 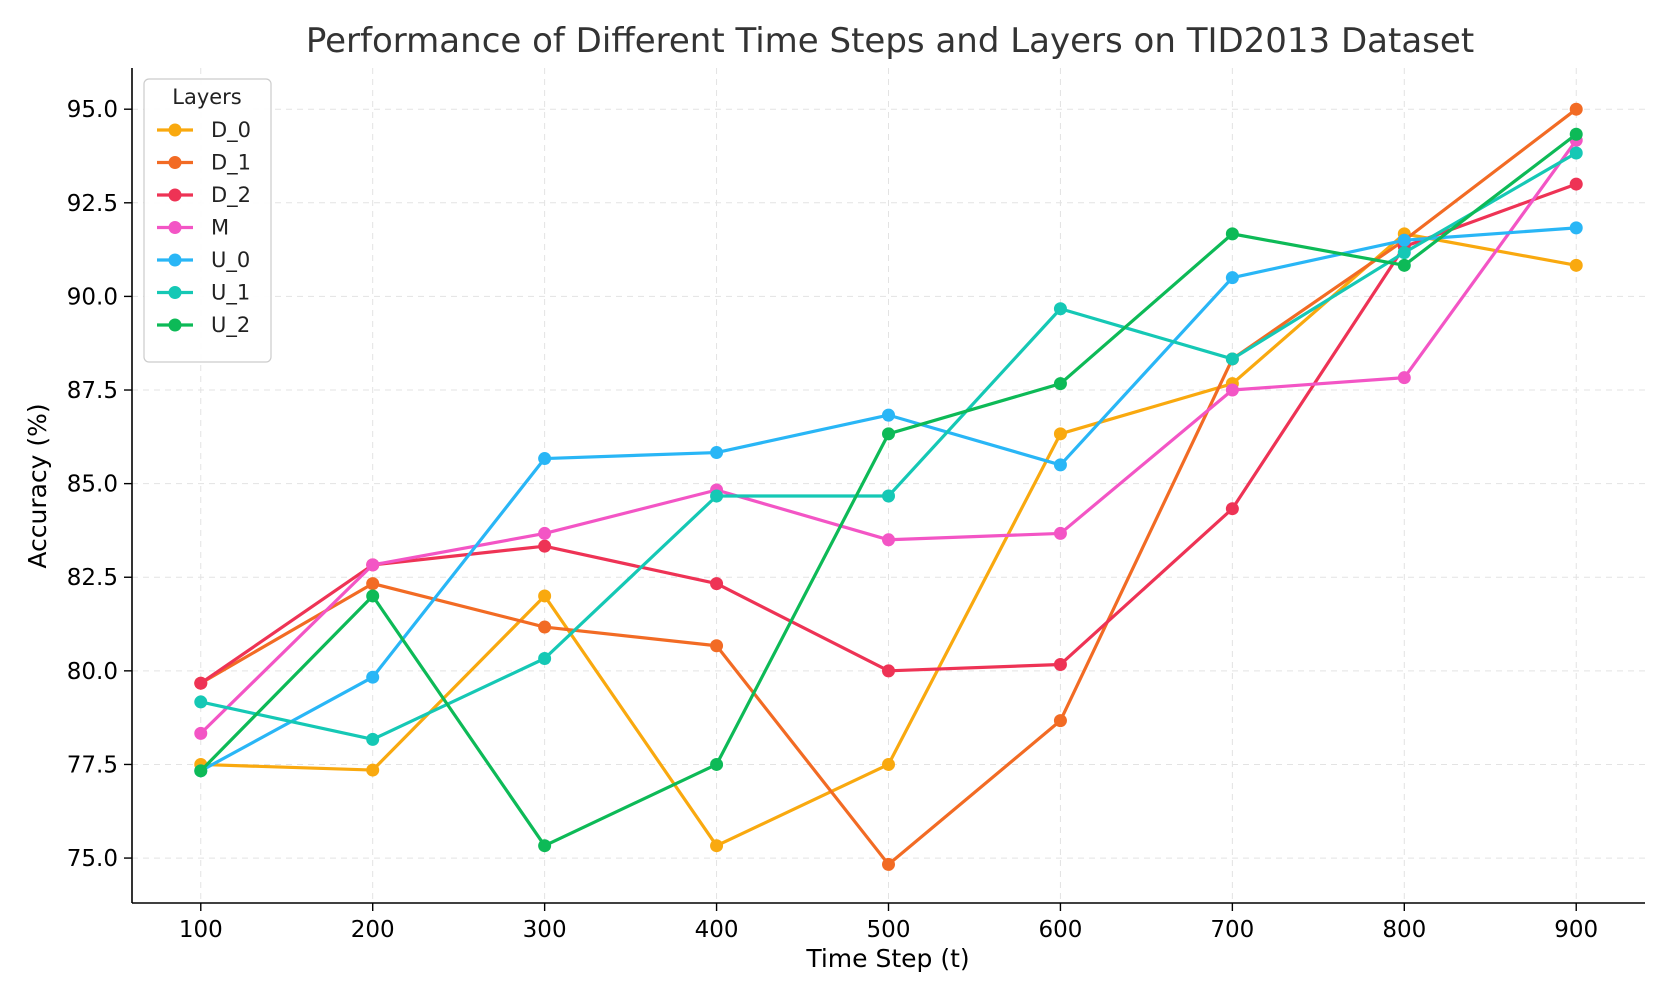 I want to click on legend-label: D_0, so click(x=231, y=130).